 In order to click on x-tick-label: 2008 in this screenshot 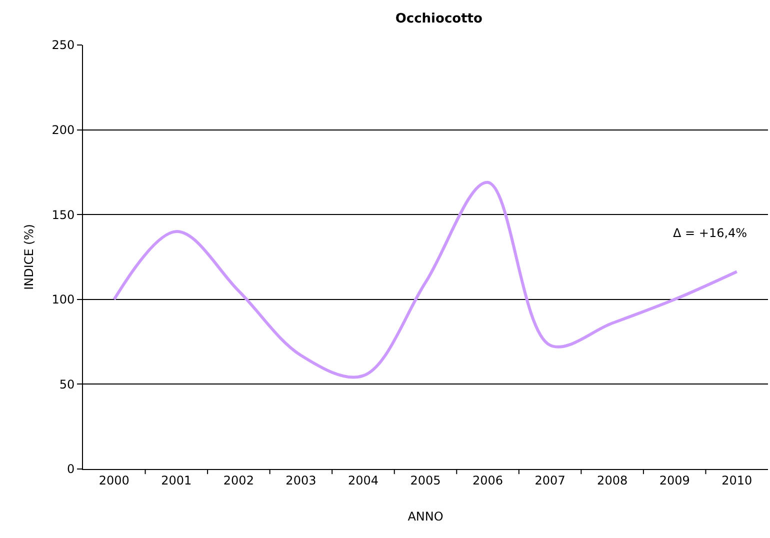, I will do `click(612, 480)`.